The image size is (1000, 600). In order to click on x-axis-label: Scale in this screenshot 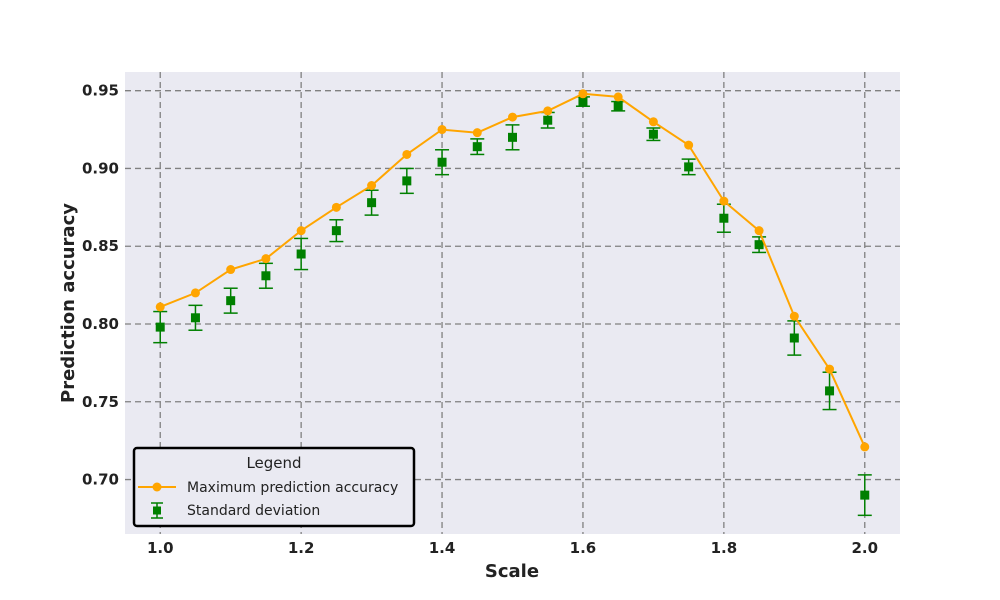, I will do `click(512, 571)`.